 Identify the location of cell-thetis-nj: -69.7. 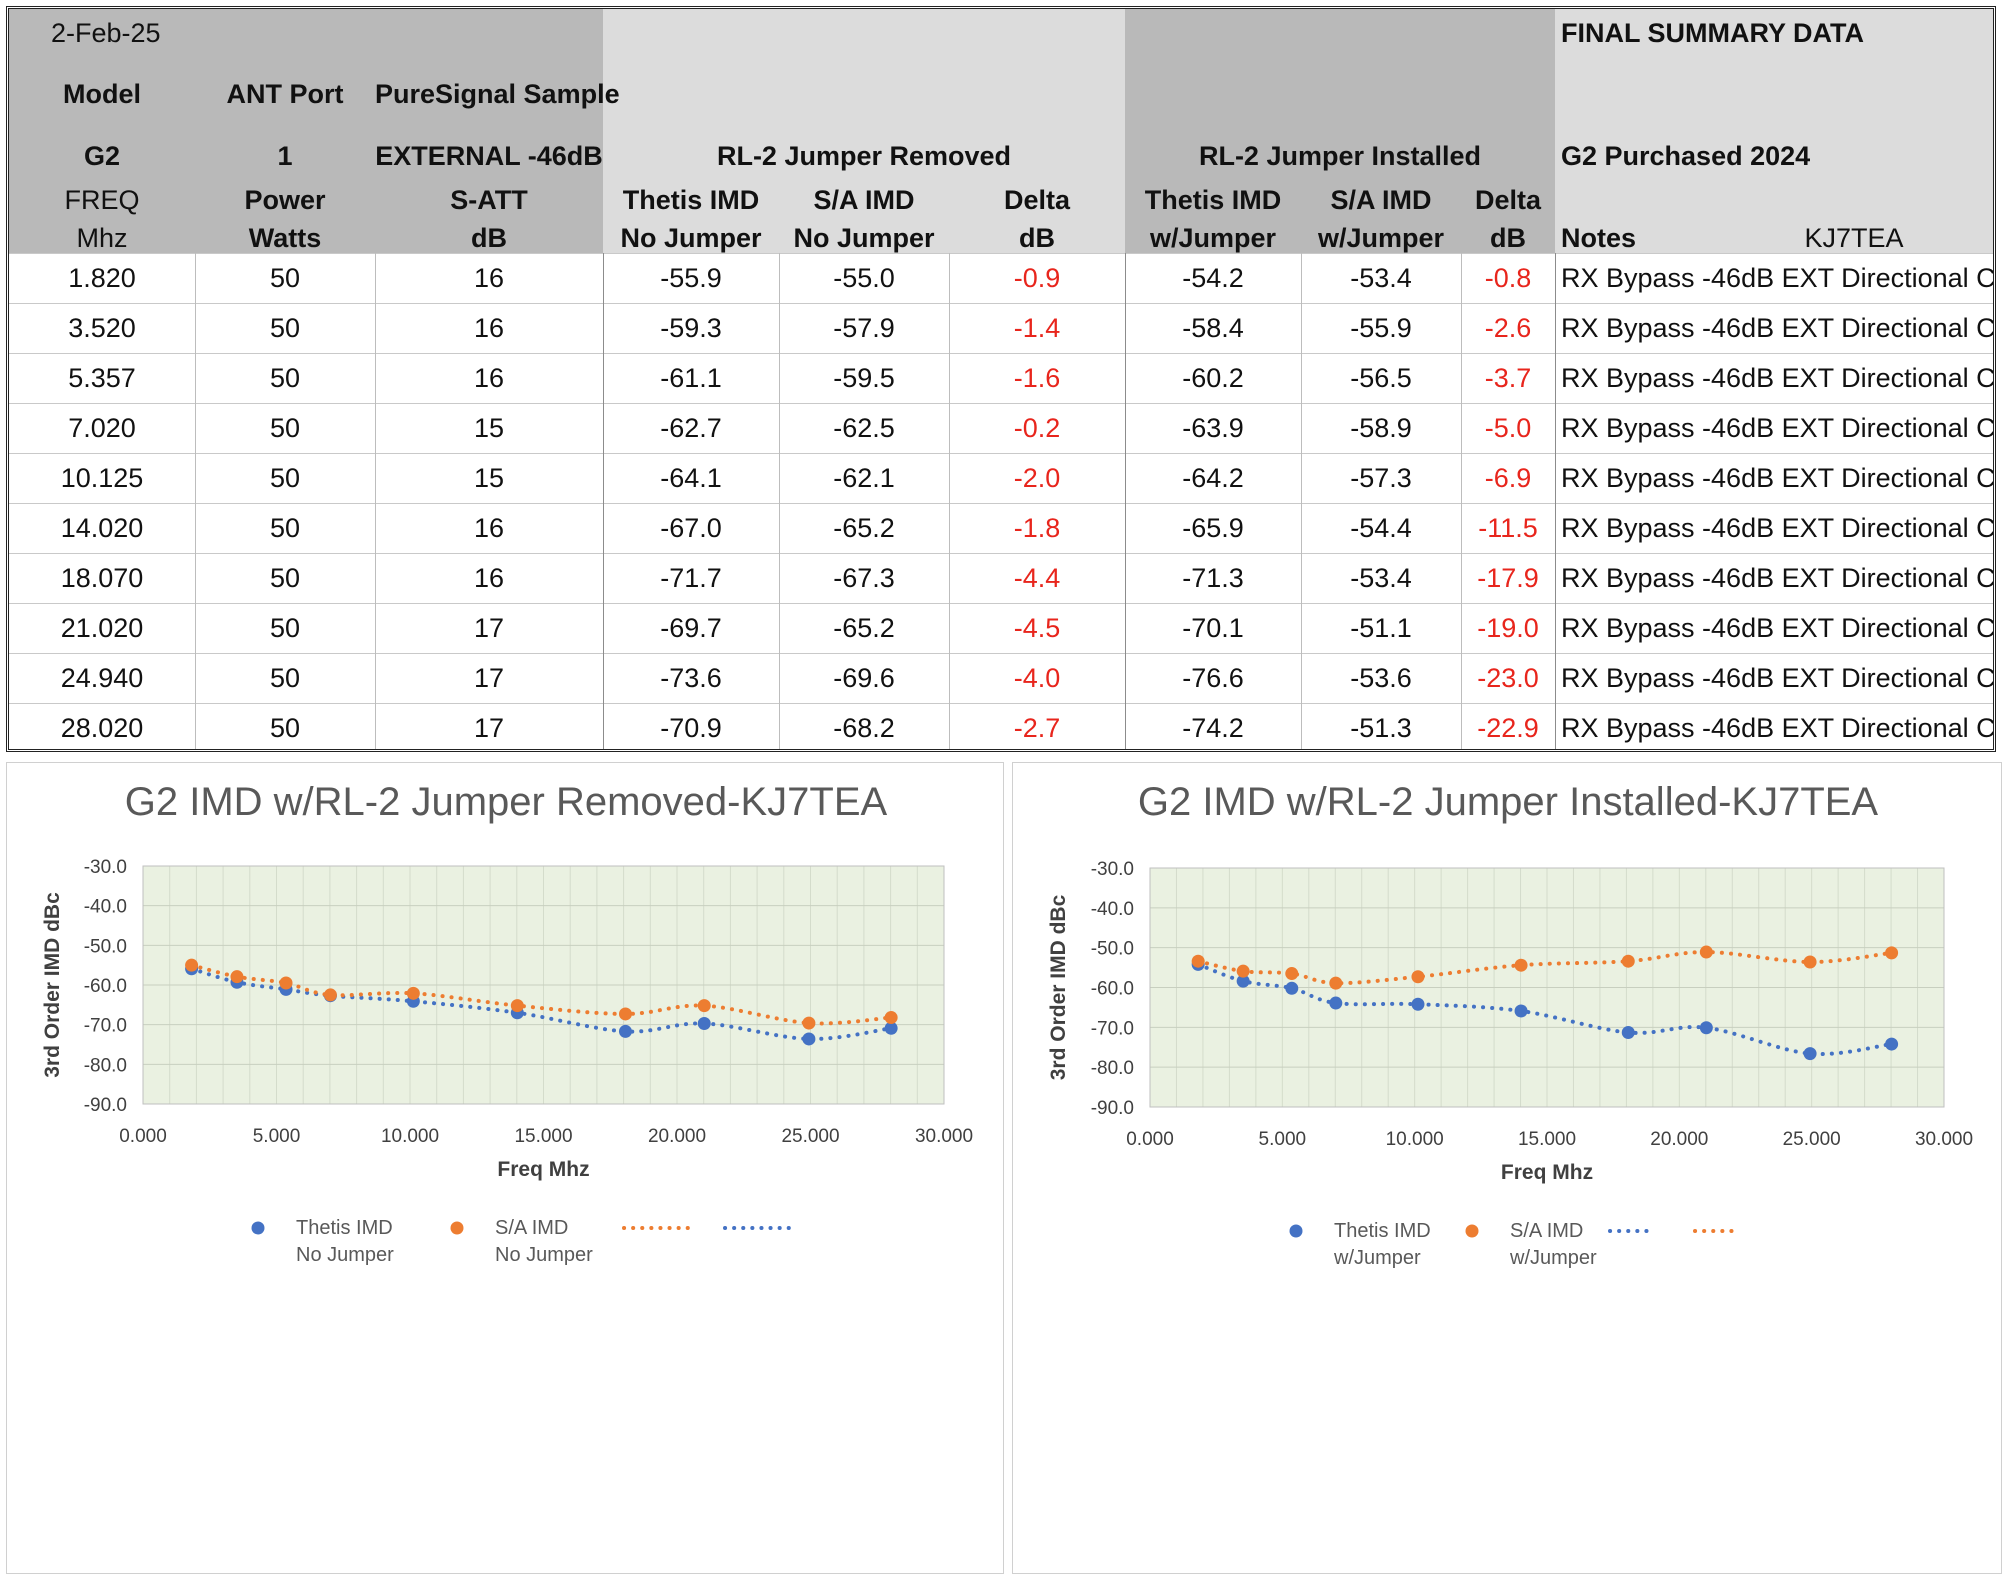
(691, 628).